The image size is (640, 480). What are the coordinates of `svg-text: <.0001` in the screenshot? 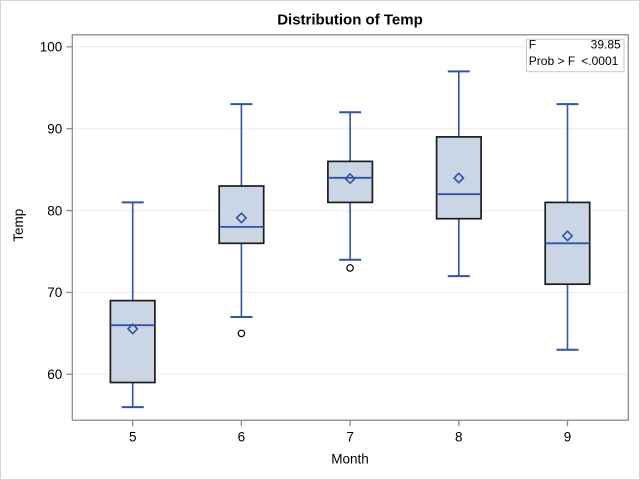 It's located at (599, 61).